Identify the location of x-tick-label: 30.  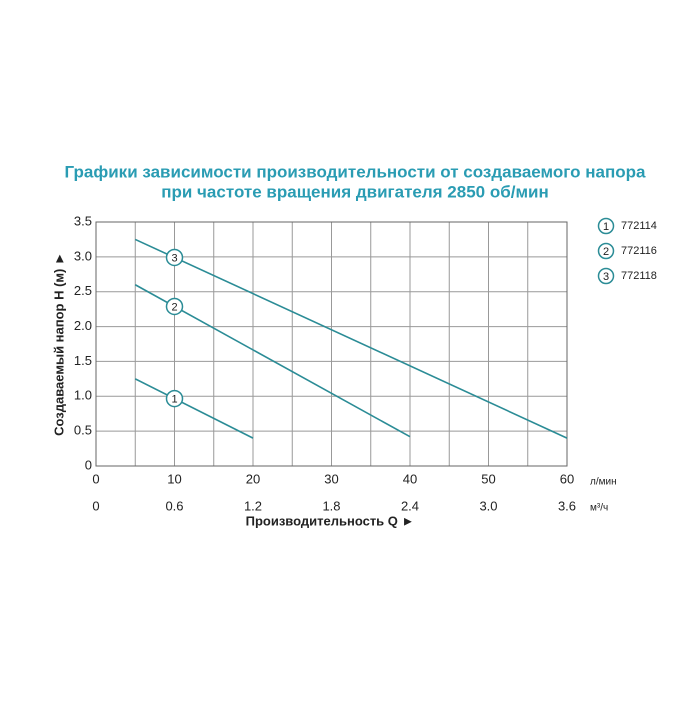
(331, 478).